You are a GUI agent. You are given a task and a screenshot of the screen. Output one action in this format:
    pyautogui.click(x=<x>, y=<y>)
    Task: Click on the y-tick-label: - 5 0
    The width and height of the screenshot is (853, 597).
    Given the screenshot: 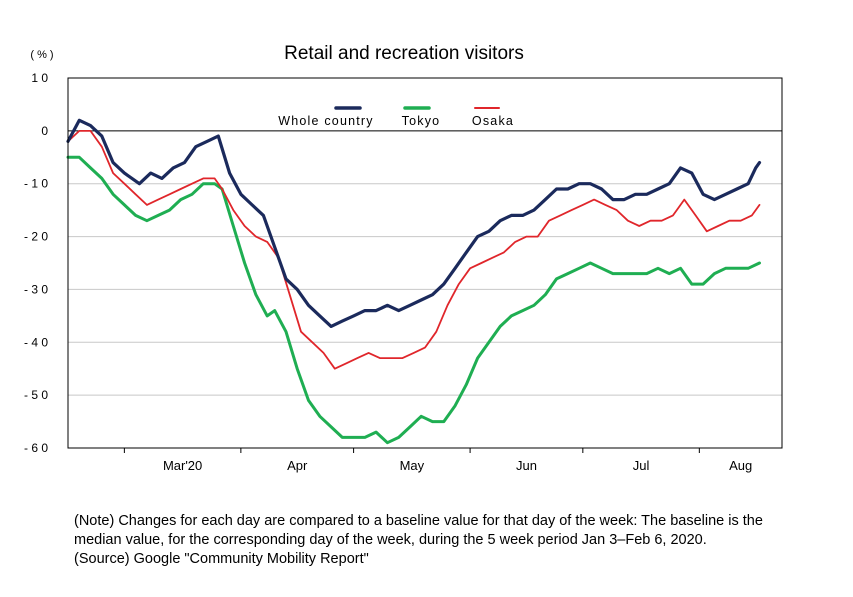 What is the action you would take?
    pyautogui.click(x=36, y=395)
    